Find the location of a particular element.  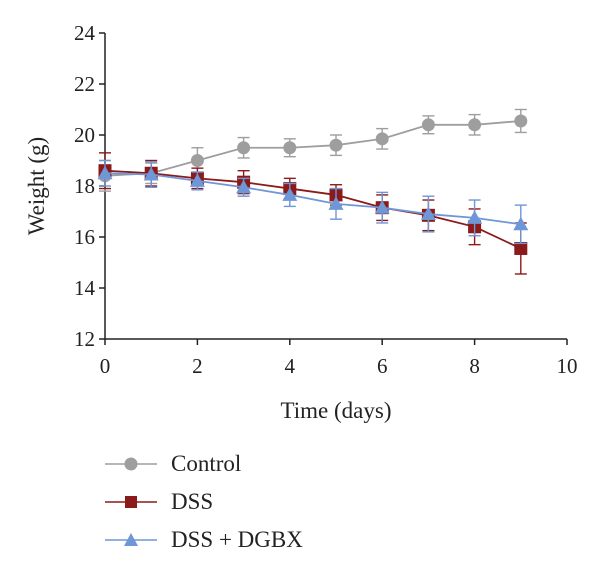

square-marker-icon is located at coordinates (131, 502).